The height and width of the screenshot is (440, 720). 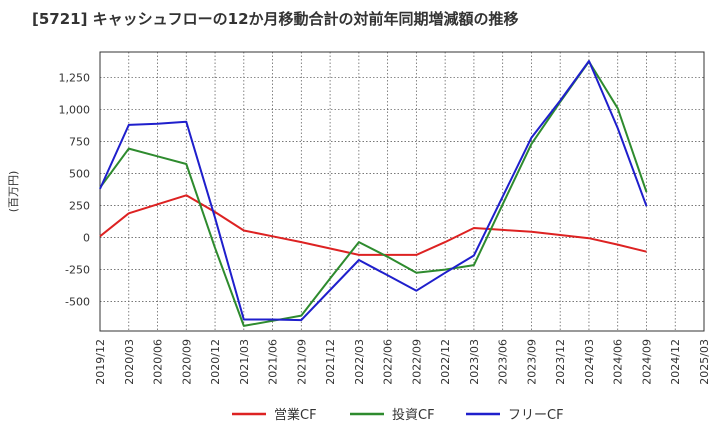 I want to click on x-tick-label: 2024/09, so click(x=646, y=362).